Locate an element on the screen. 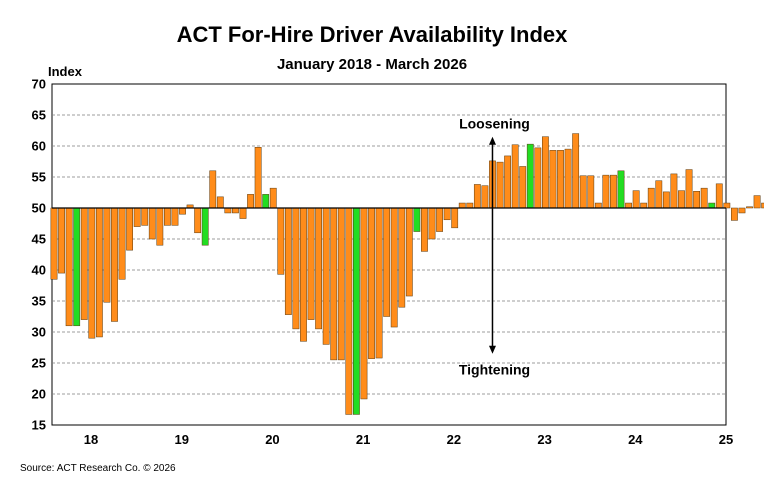 The image size is (764, 489). x-tick-label: 25 is located at coordinates (726, 439).